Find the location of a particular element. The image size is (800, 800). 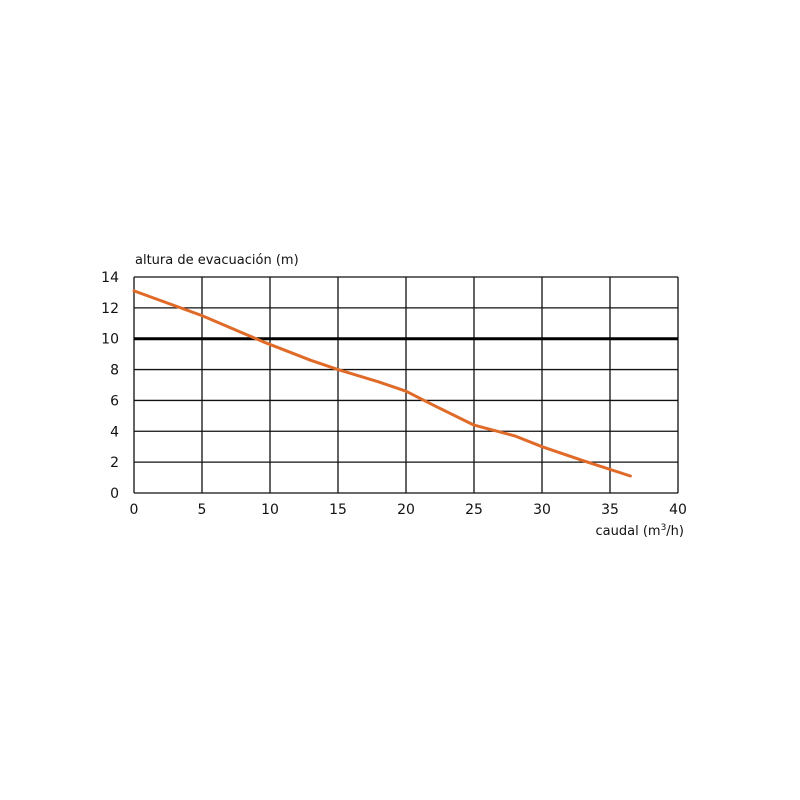

x-tick-labels: 0 5 10 15 20 25 30 35 40 is located at coordinates (408, 510).